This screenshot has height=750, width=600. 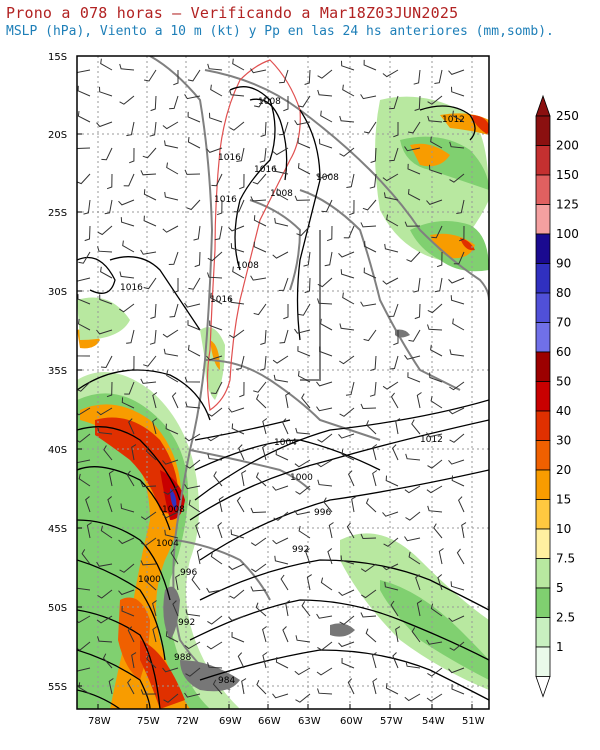 I want to click on latitude-labels: 15S 20S 25S 30S 35S 40S 45S 50S 55S, so click(x=57, y=372).